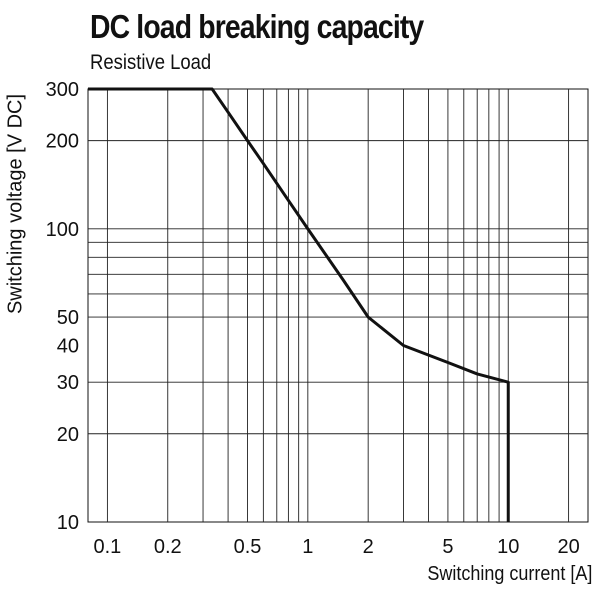  I want to click on y-tick-label: 30, so click(68, 383).